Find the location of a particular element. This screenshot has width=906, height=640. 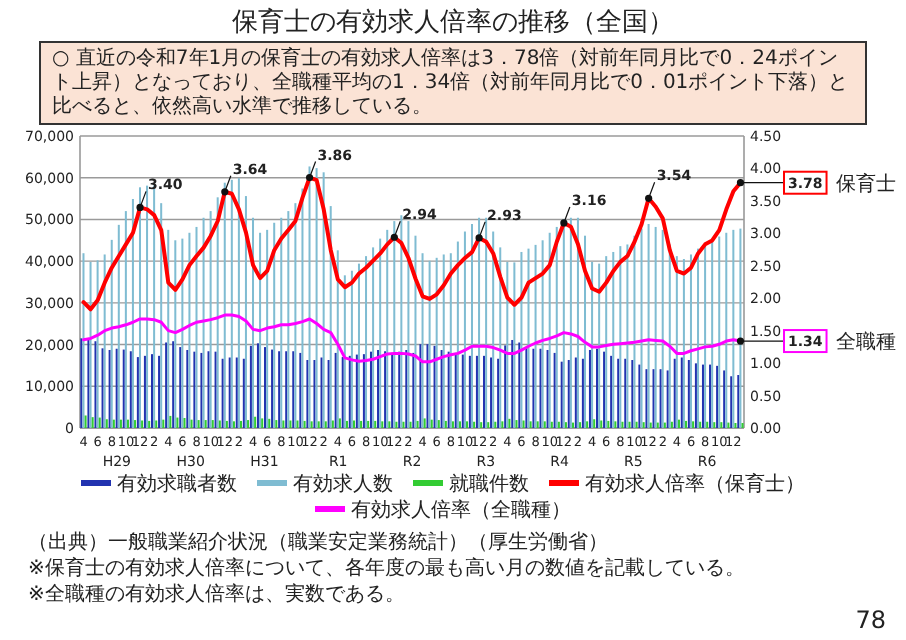

legend-label: 有効求人倍率（保育士） is located at coordinates (695, 484).